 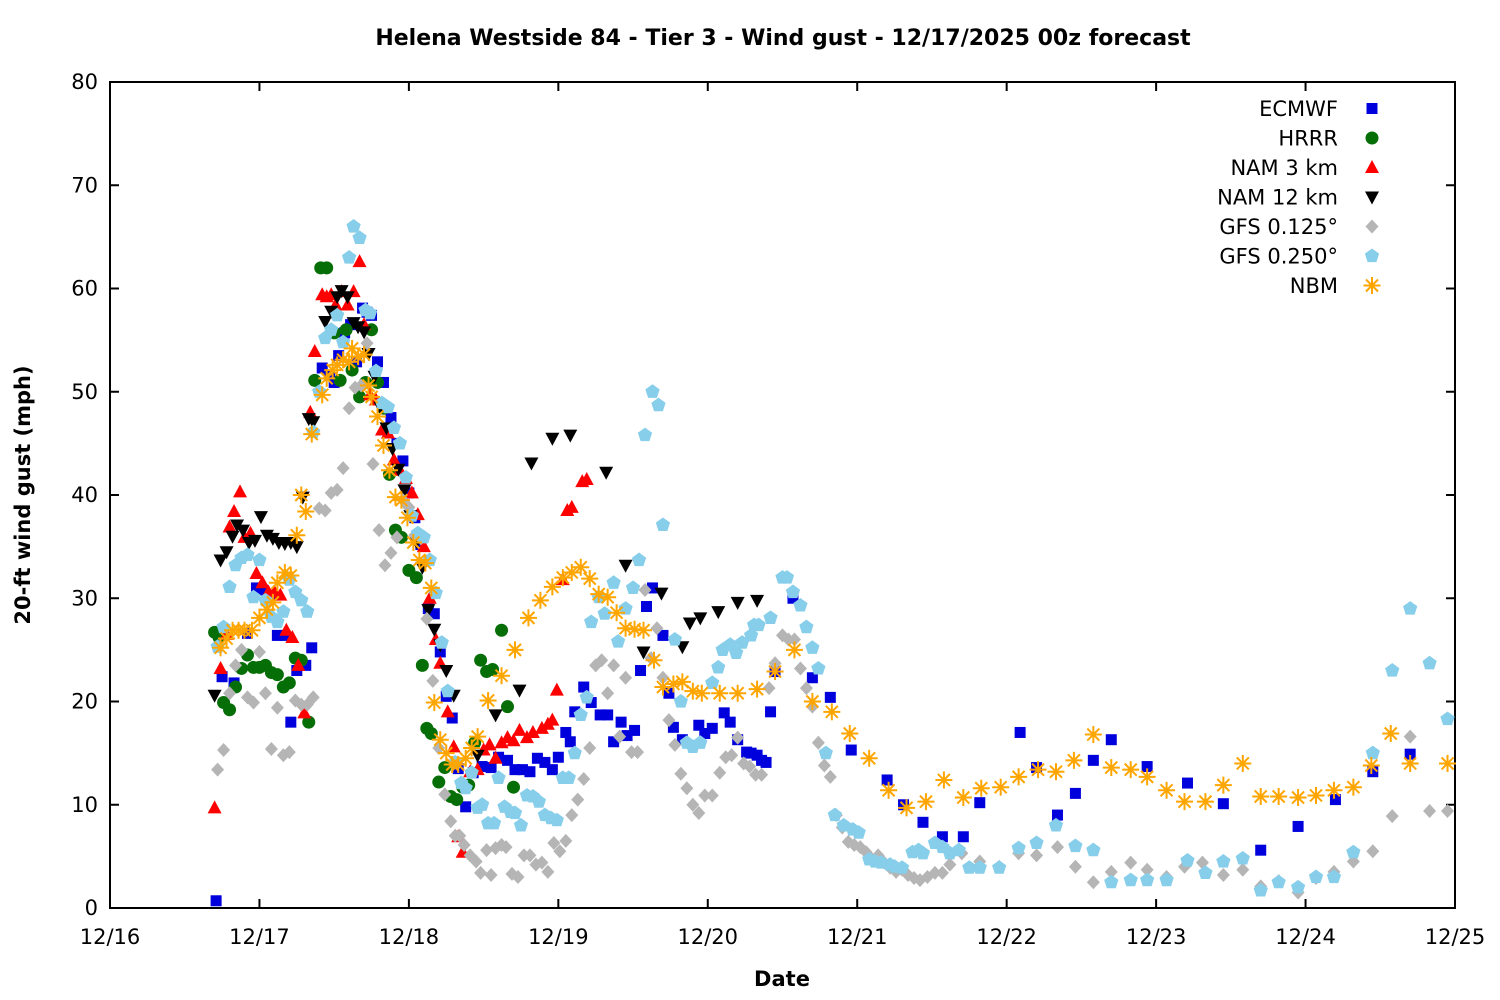 What do you see at coordinates (84, 495) in the screenshot?
I see `y-tick-label: 40` at bounding box center [84, 495].